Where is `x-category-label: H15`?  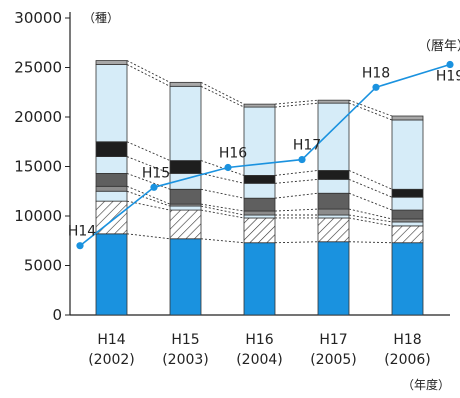
x-category-label: H15 is located at coordinates (185, 340).